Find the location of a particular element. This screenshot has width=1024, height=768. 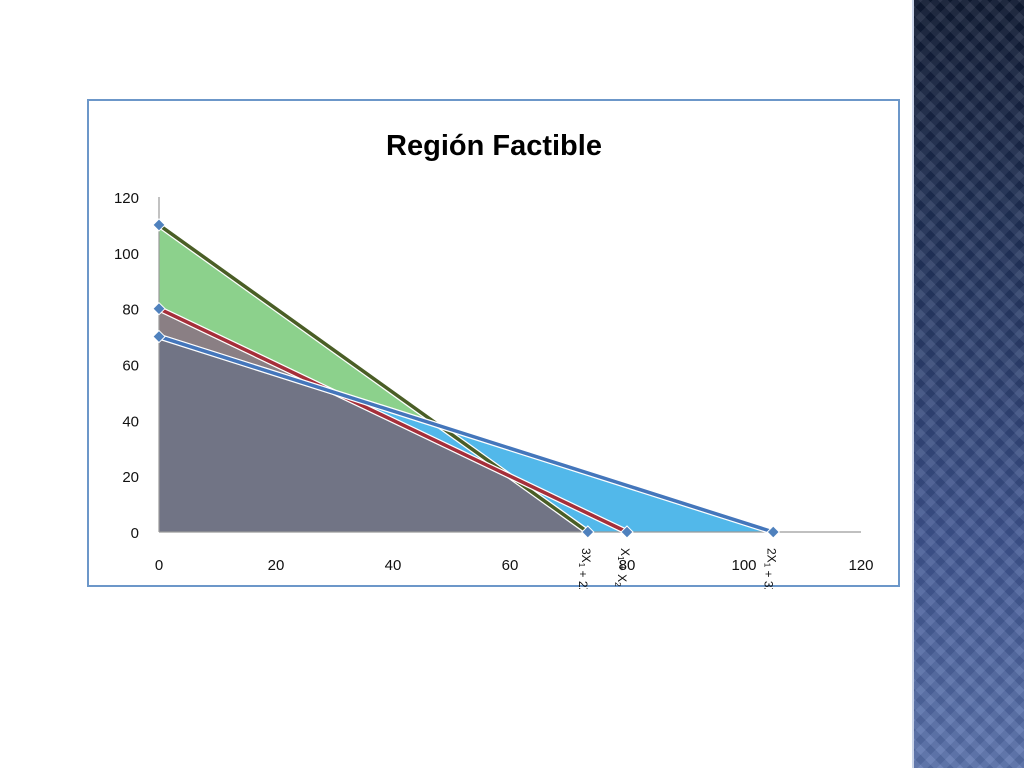

feasible-region is located at coordinates (373, 434).